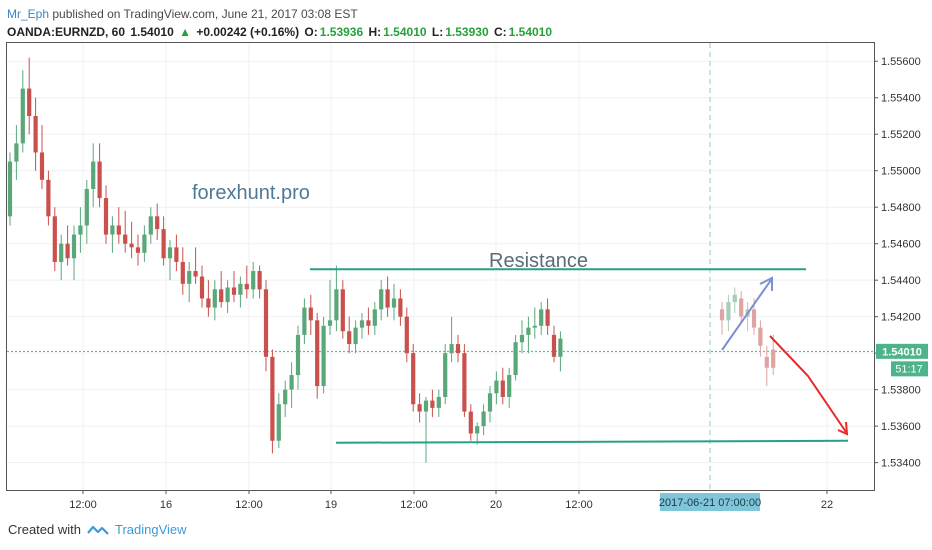  Describe the element at coordinates (66, 32) in the screenshot. I see `symbol-label: OANDA:EURNZD, 60` at that location.